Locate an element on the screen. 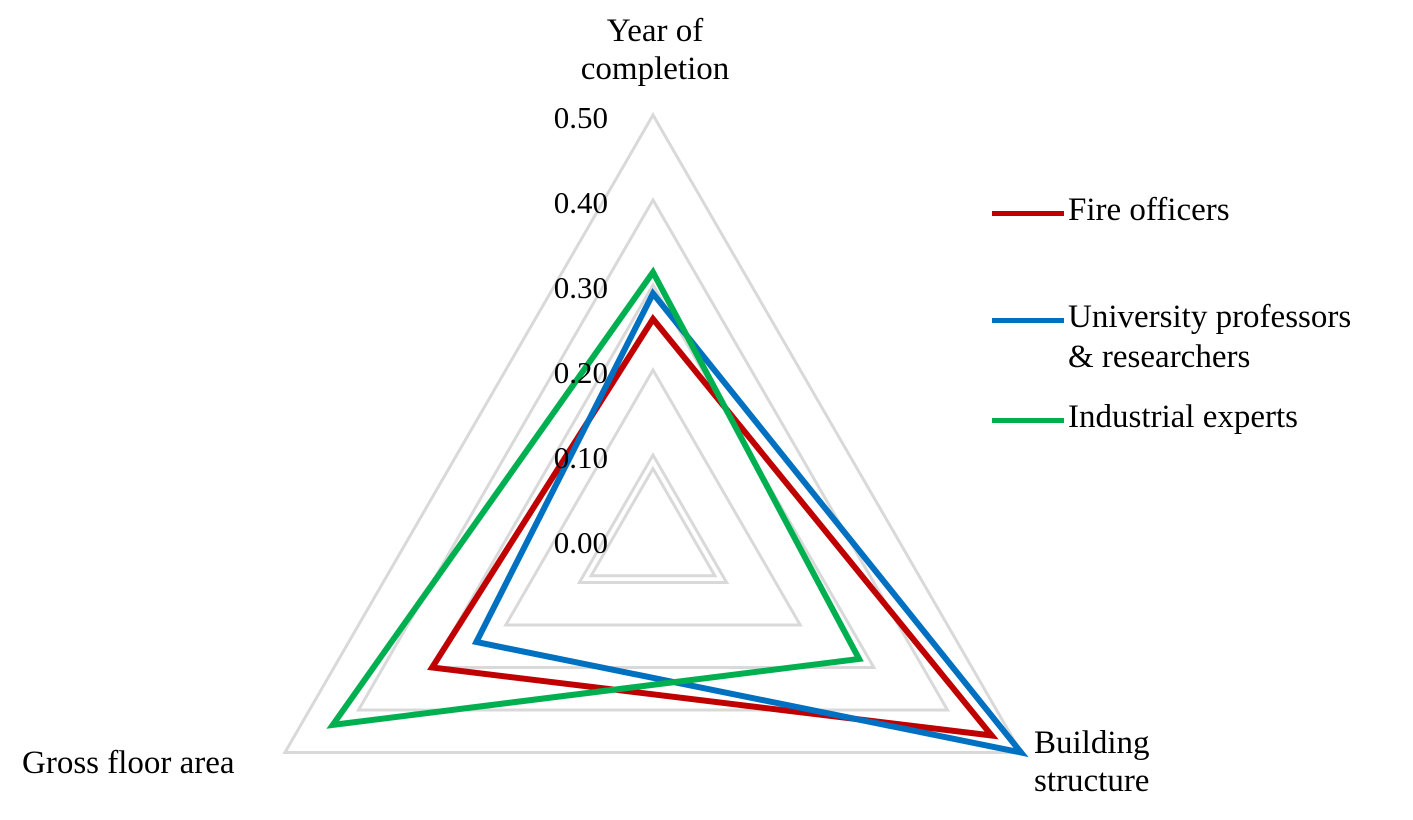 This screenshot has width=1413, height=820. axis-label-gross-floor-area: Gross floor area is located at coordinates (128, 763).